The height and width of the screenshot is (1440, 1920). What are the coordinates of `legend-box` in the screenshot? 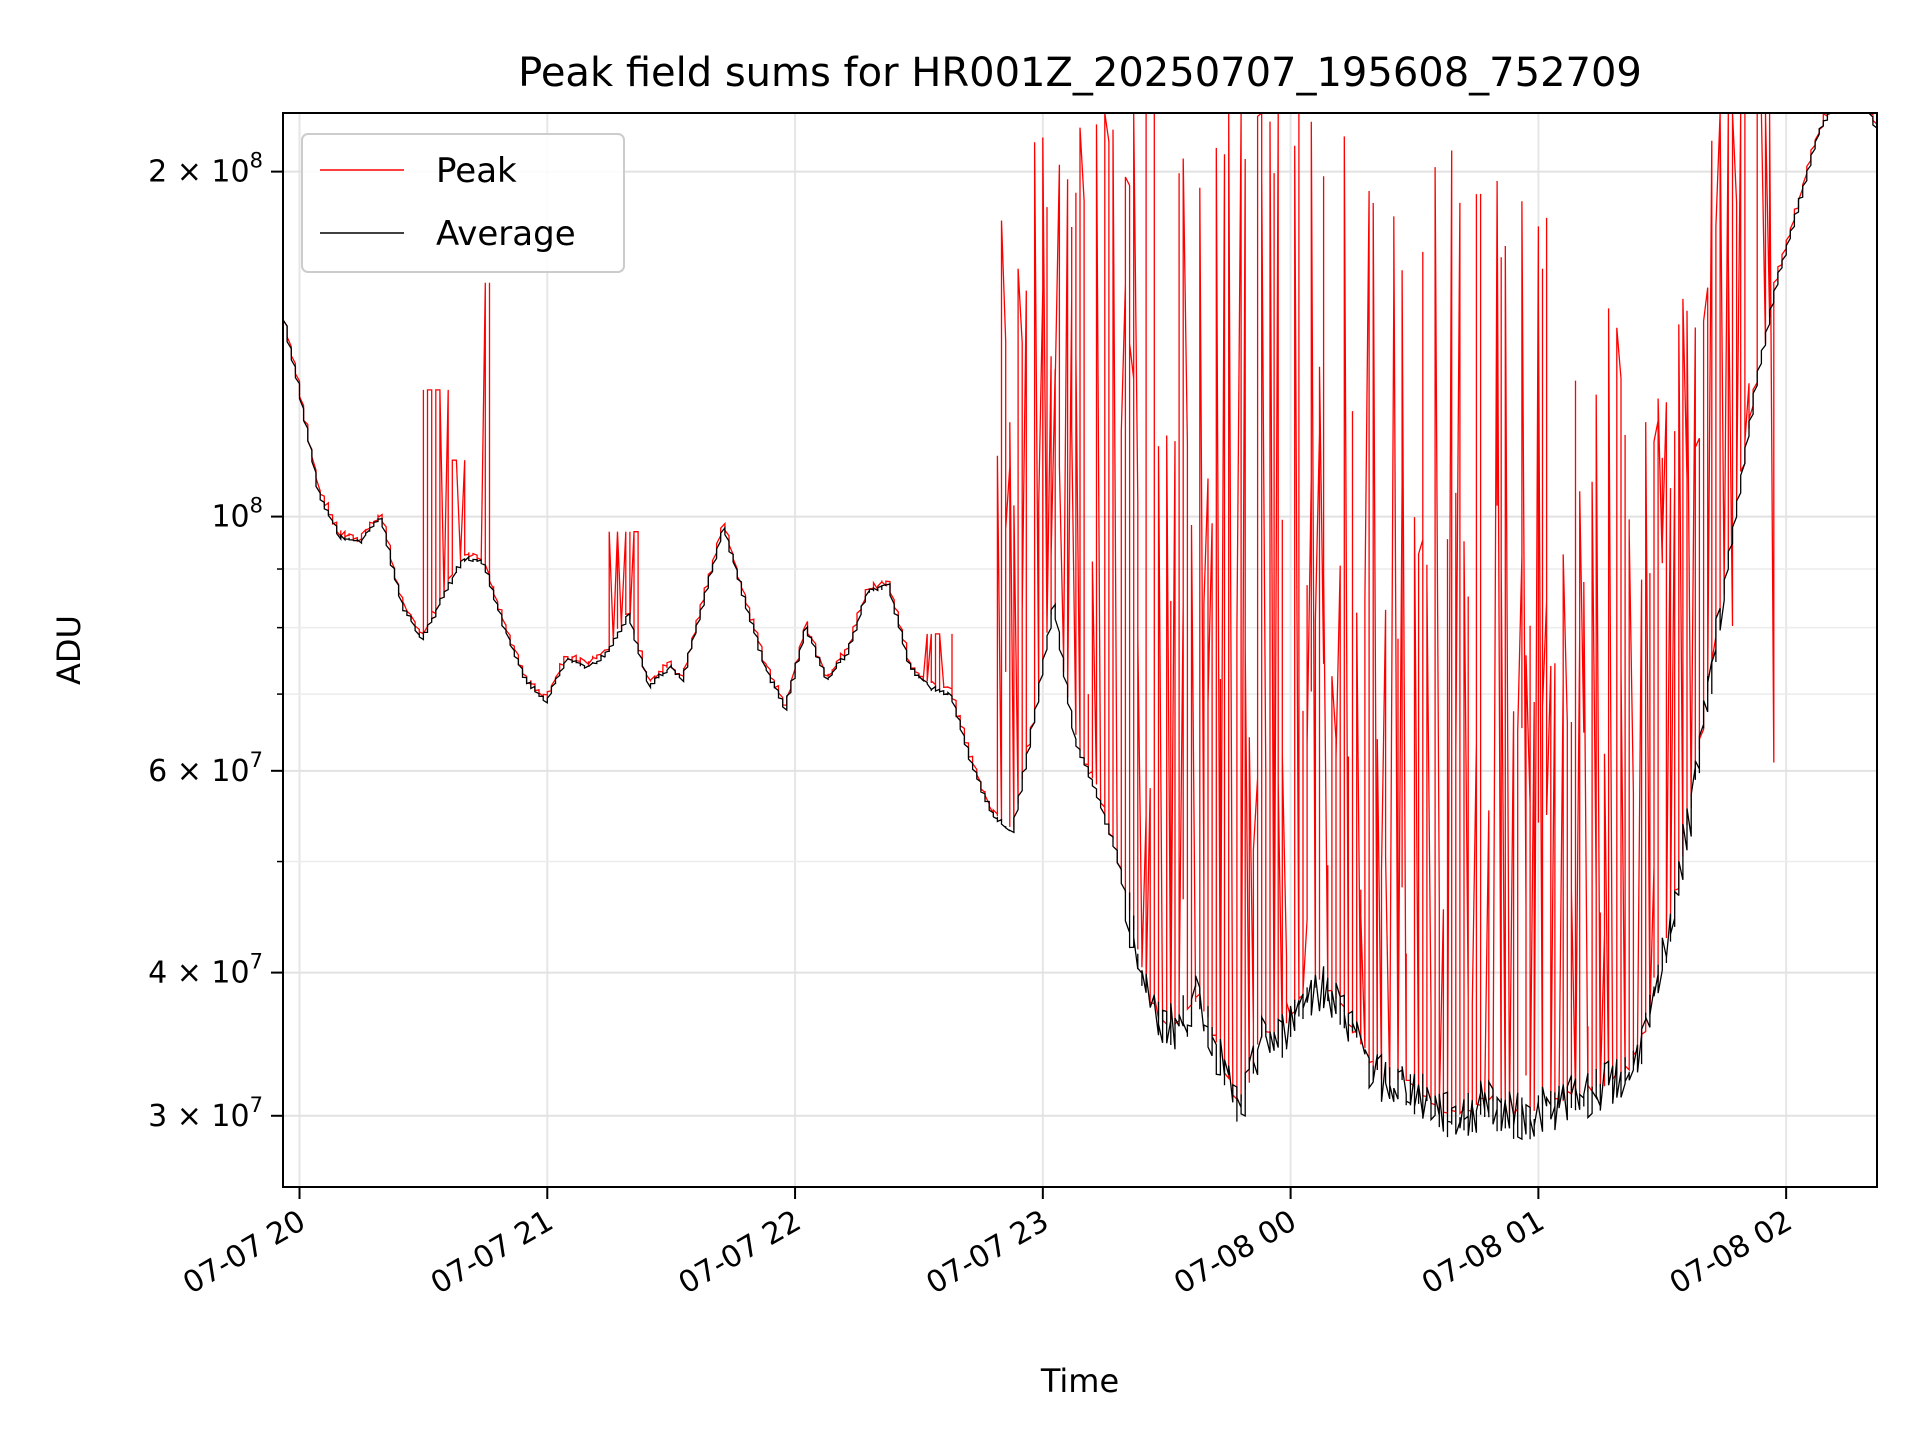 It's located at (463, 203).